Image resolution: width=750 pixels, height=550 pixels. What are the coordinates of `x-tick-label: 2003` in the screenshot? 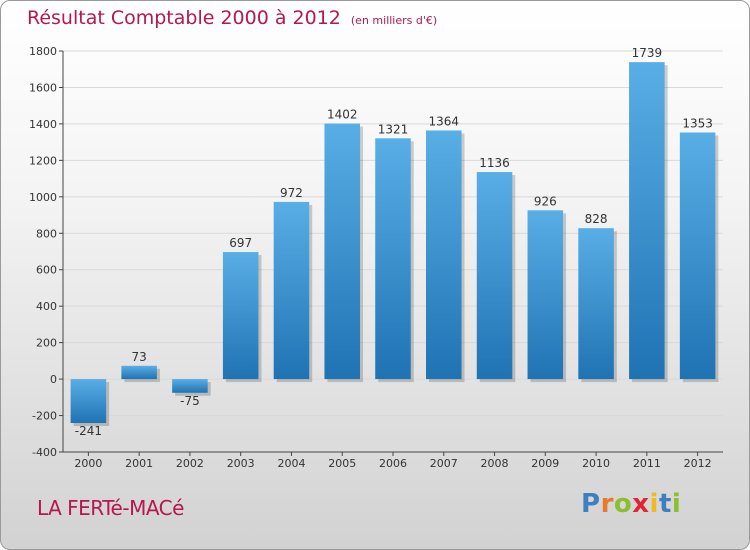 It's located at (241, 463).